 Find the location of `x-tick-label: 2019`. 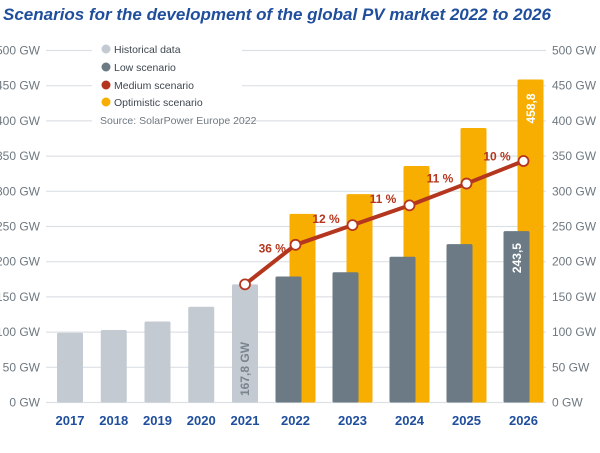

x-tick-label: 2019 is located at coordinates (157, 420).